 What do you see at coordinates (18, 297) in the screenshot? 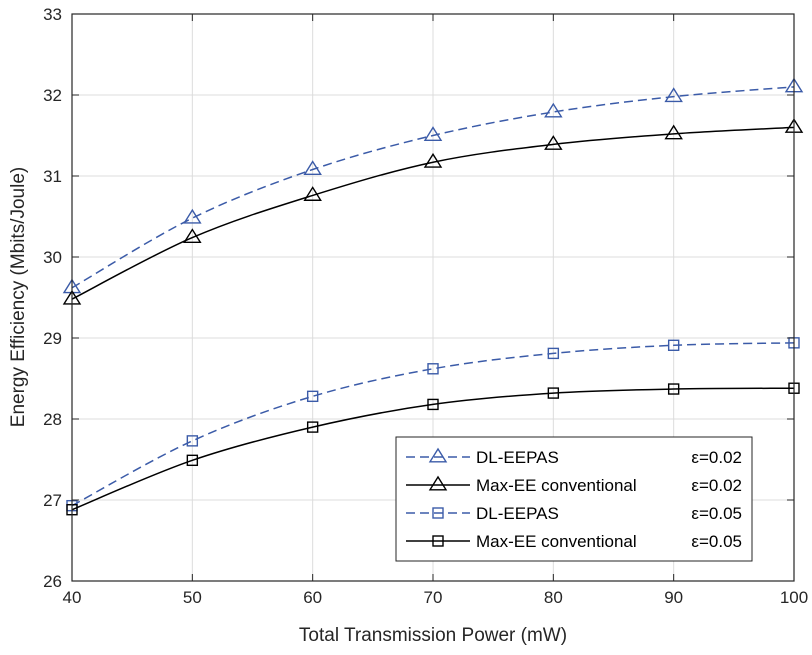
I see `y-axis-label: Energy Efficiency (Mbits/Joule)` at bounding box center [18, 297].